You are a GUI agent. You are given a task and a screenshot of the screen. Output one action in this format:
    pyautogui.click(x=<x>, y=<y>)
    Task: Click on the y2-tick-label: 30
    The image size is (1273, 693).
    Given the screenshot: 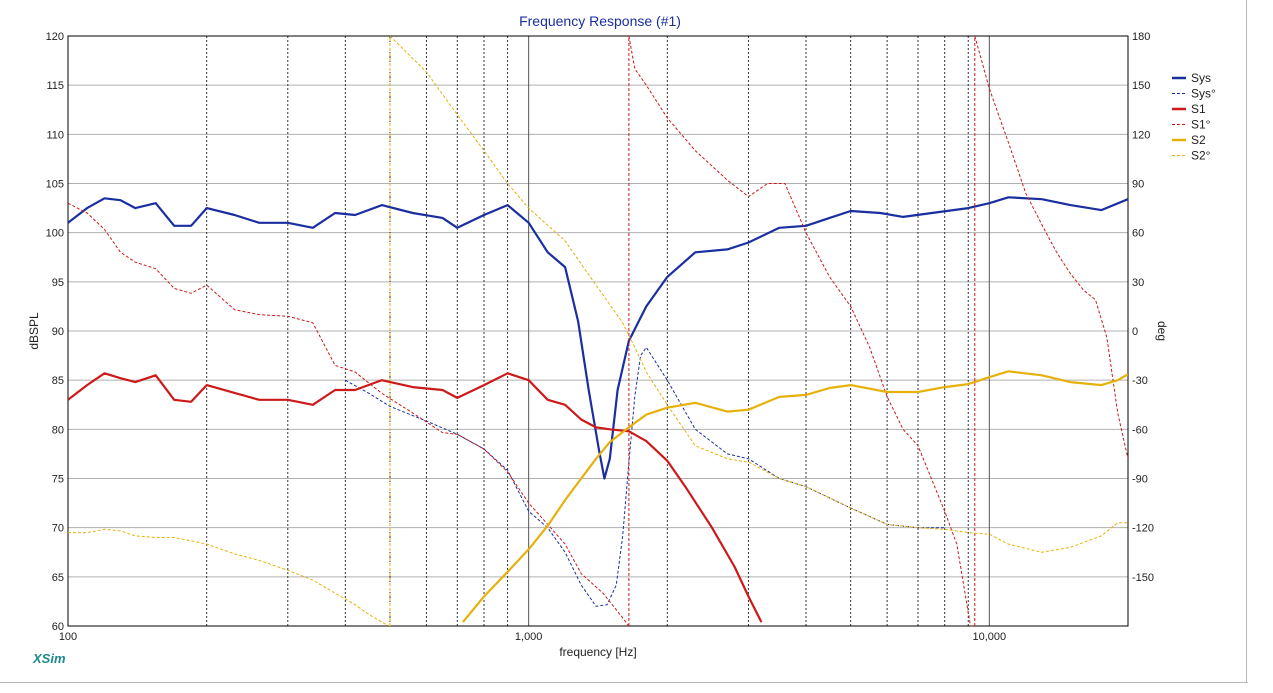 What is the action you would take?
    pyautogui.click(x=1138, y=283)
    